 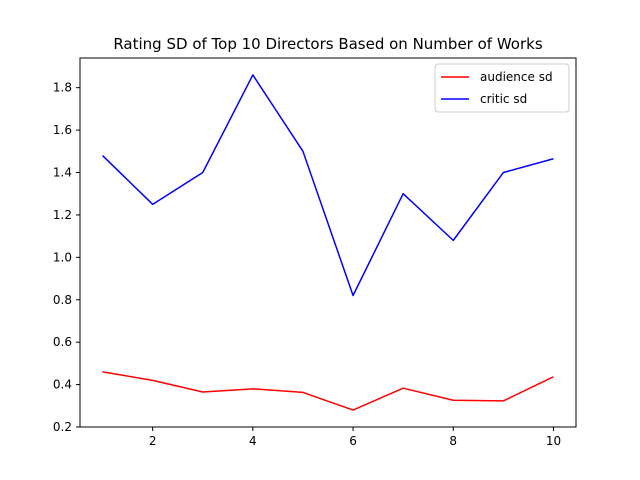 What do you see at coordinates (253, 441) in the screenshot?
I see `x-tick-label: 4` at bounding box center [253, 441].